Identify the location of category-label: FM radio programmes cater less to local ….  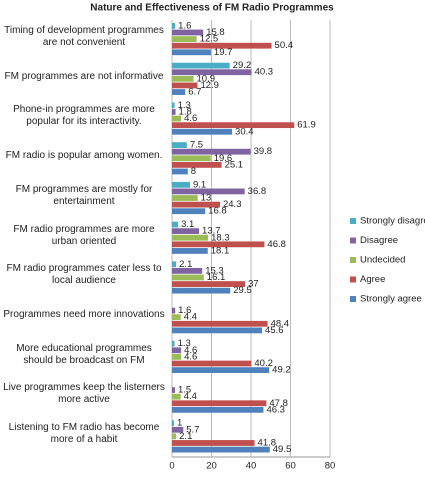
(84, 275).